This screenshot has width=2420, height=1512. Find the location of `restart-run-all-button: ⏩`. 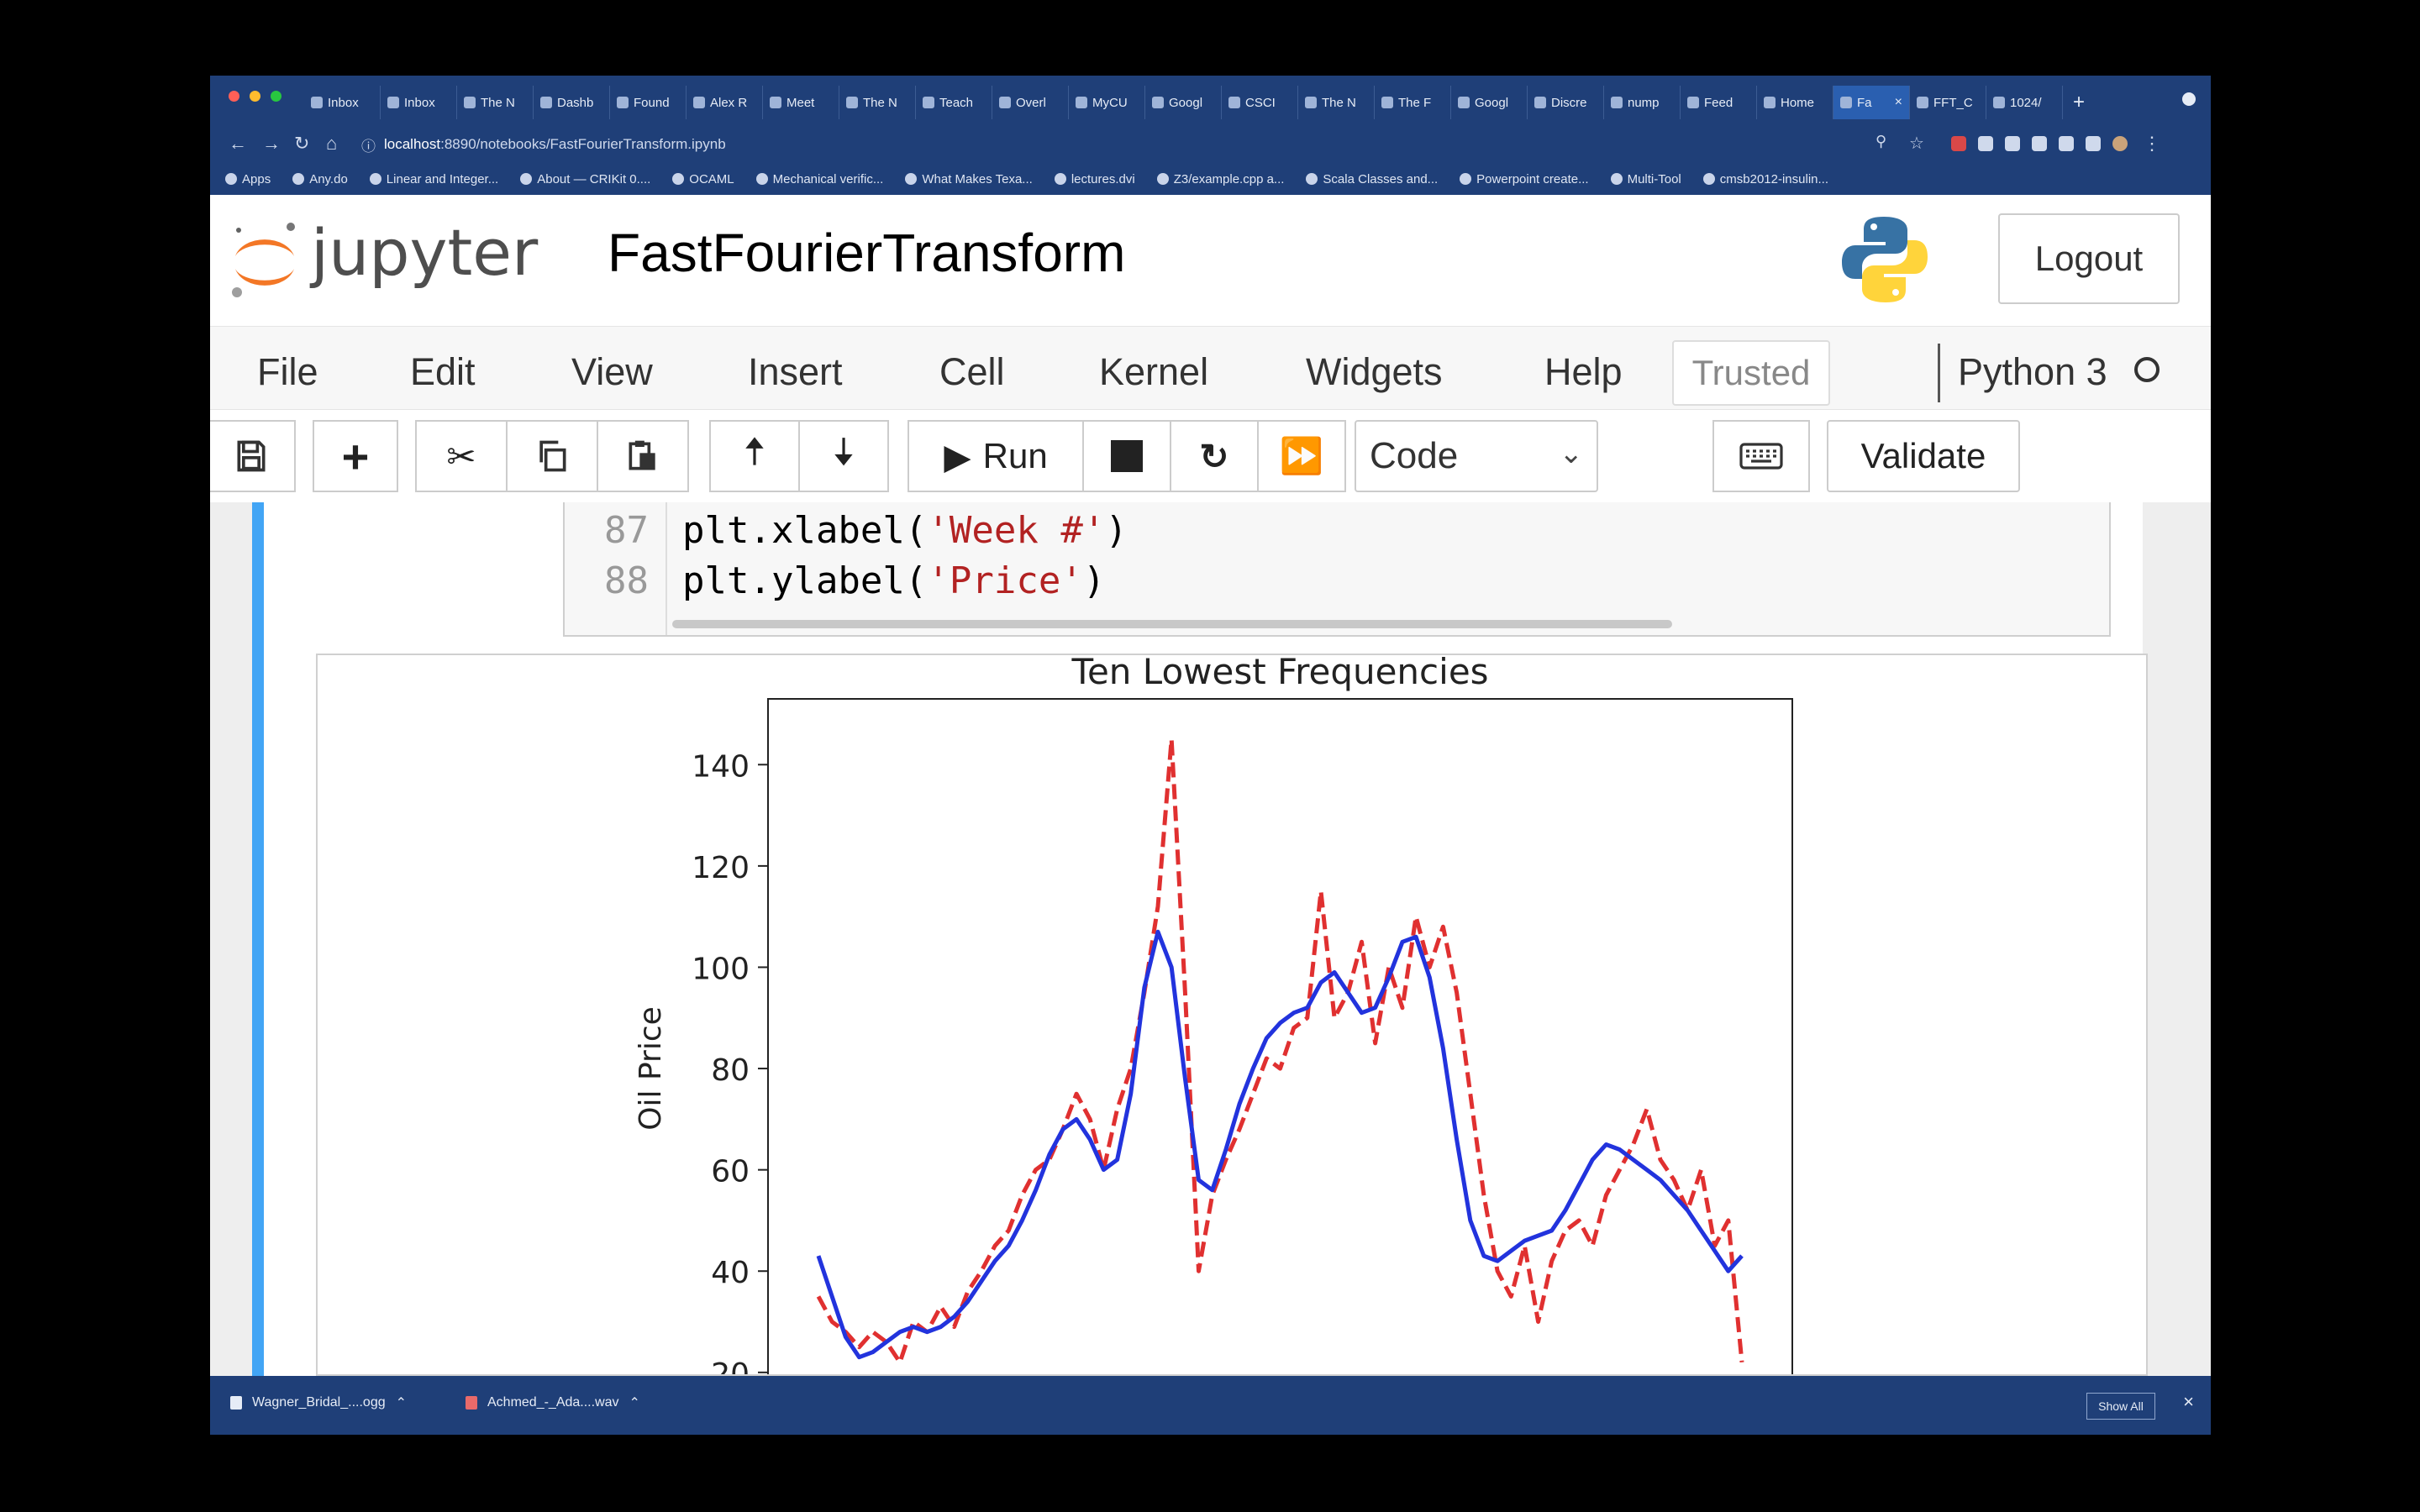

restart-run-all-button: ⏩ is located at coordinates (1301, 456).